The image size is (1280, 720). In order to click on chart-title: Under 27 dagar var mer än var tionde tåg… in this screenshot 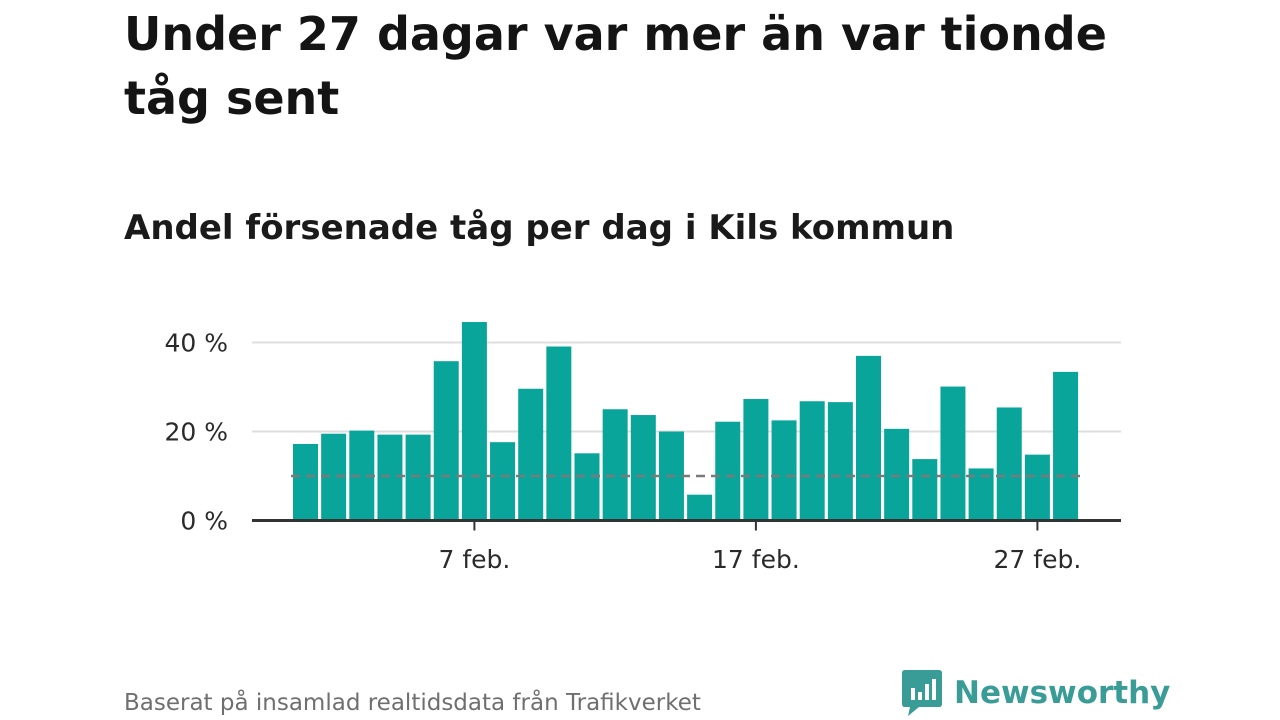, I will do `click(615, 66)`.